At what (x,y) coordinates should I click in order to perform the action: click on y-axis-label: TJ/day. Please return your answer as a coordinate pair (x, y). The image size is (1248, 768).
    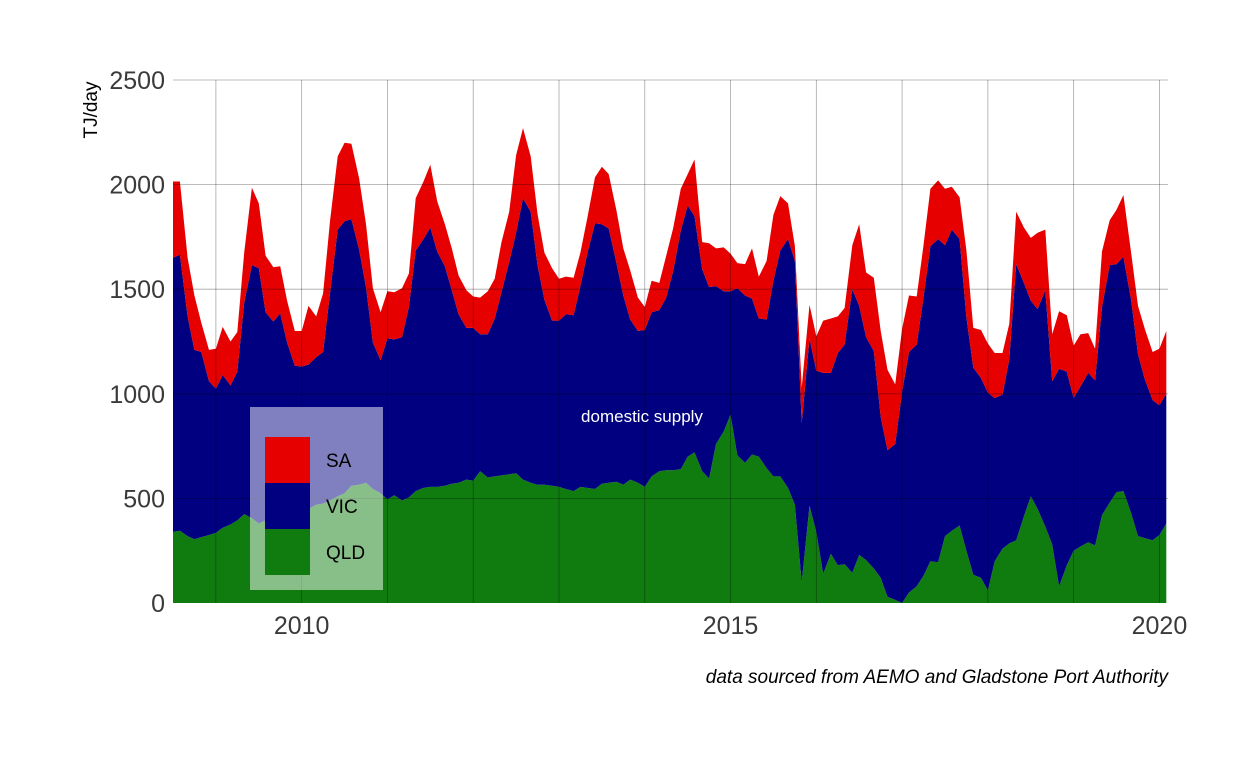
    Looking at the image, I should click on (91, 110).